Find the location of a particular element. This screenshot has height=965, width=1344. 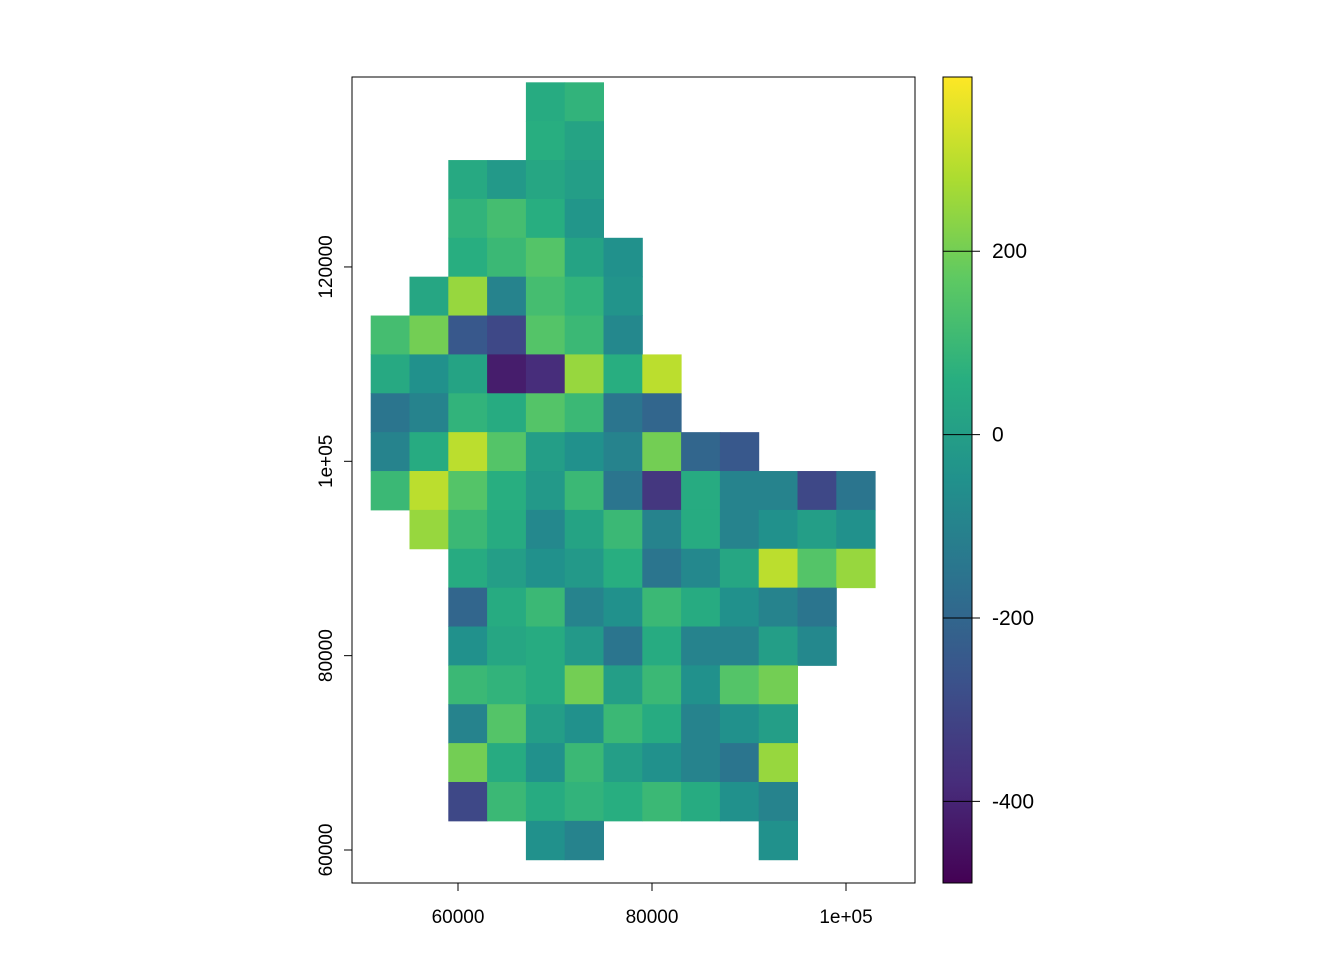

y-tick-label: 60000 is located at coordinates (326, 850).